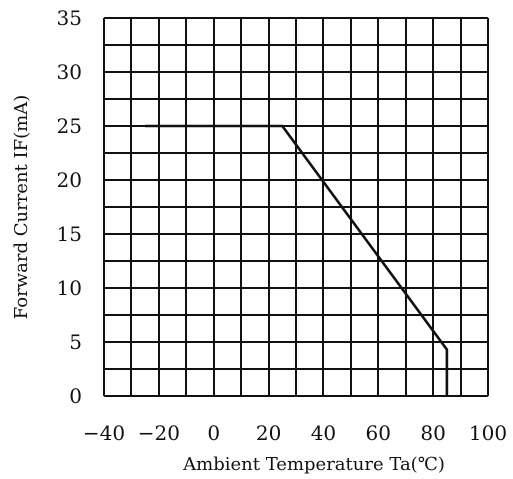 The image size is (513, 479). Describe the element at coordinates (21, 207) in the screenshot. I see `y-axis-title: Forward Current IF(mA)` at that location.